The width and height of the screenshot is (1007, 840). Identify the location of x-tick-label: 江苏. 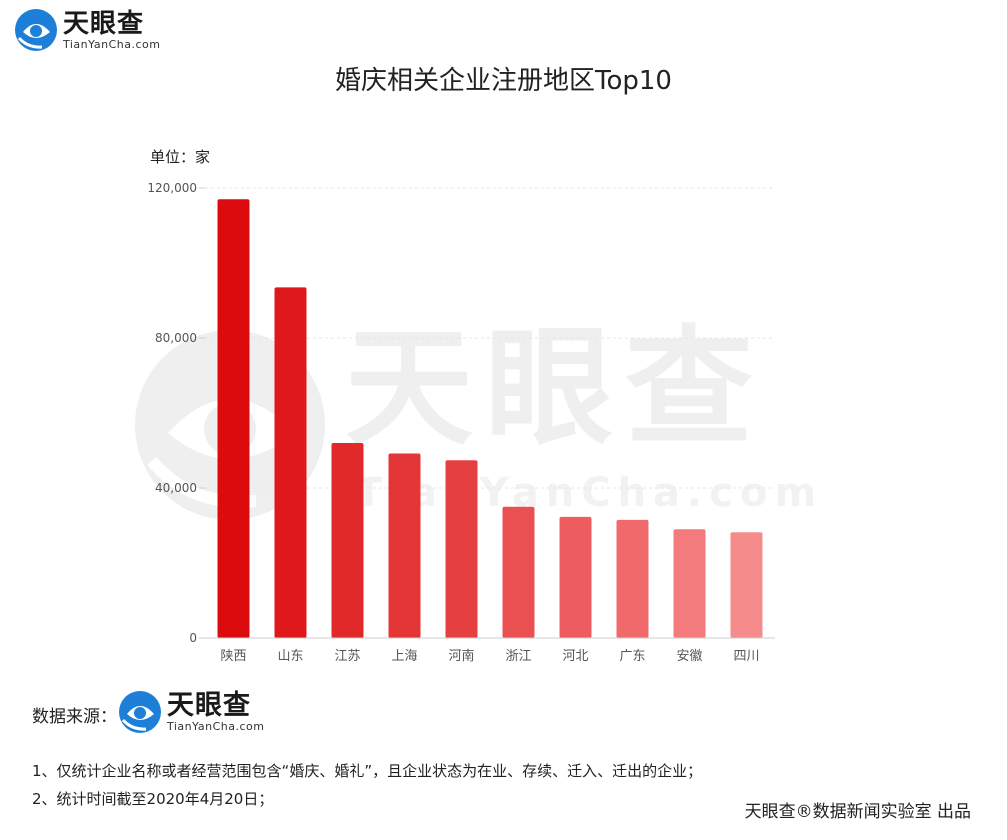
(347, 656).